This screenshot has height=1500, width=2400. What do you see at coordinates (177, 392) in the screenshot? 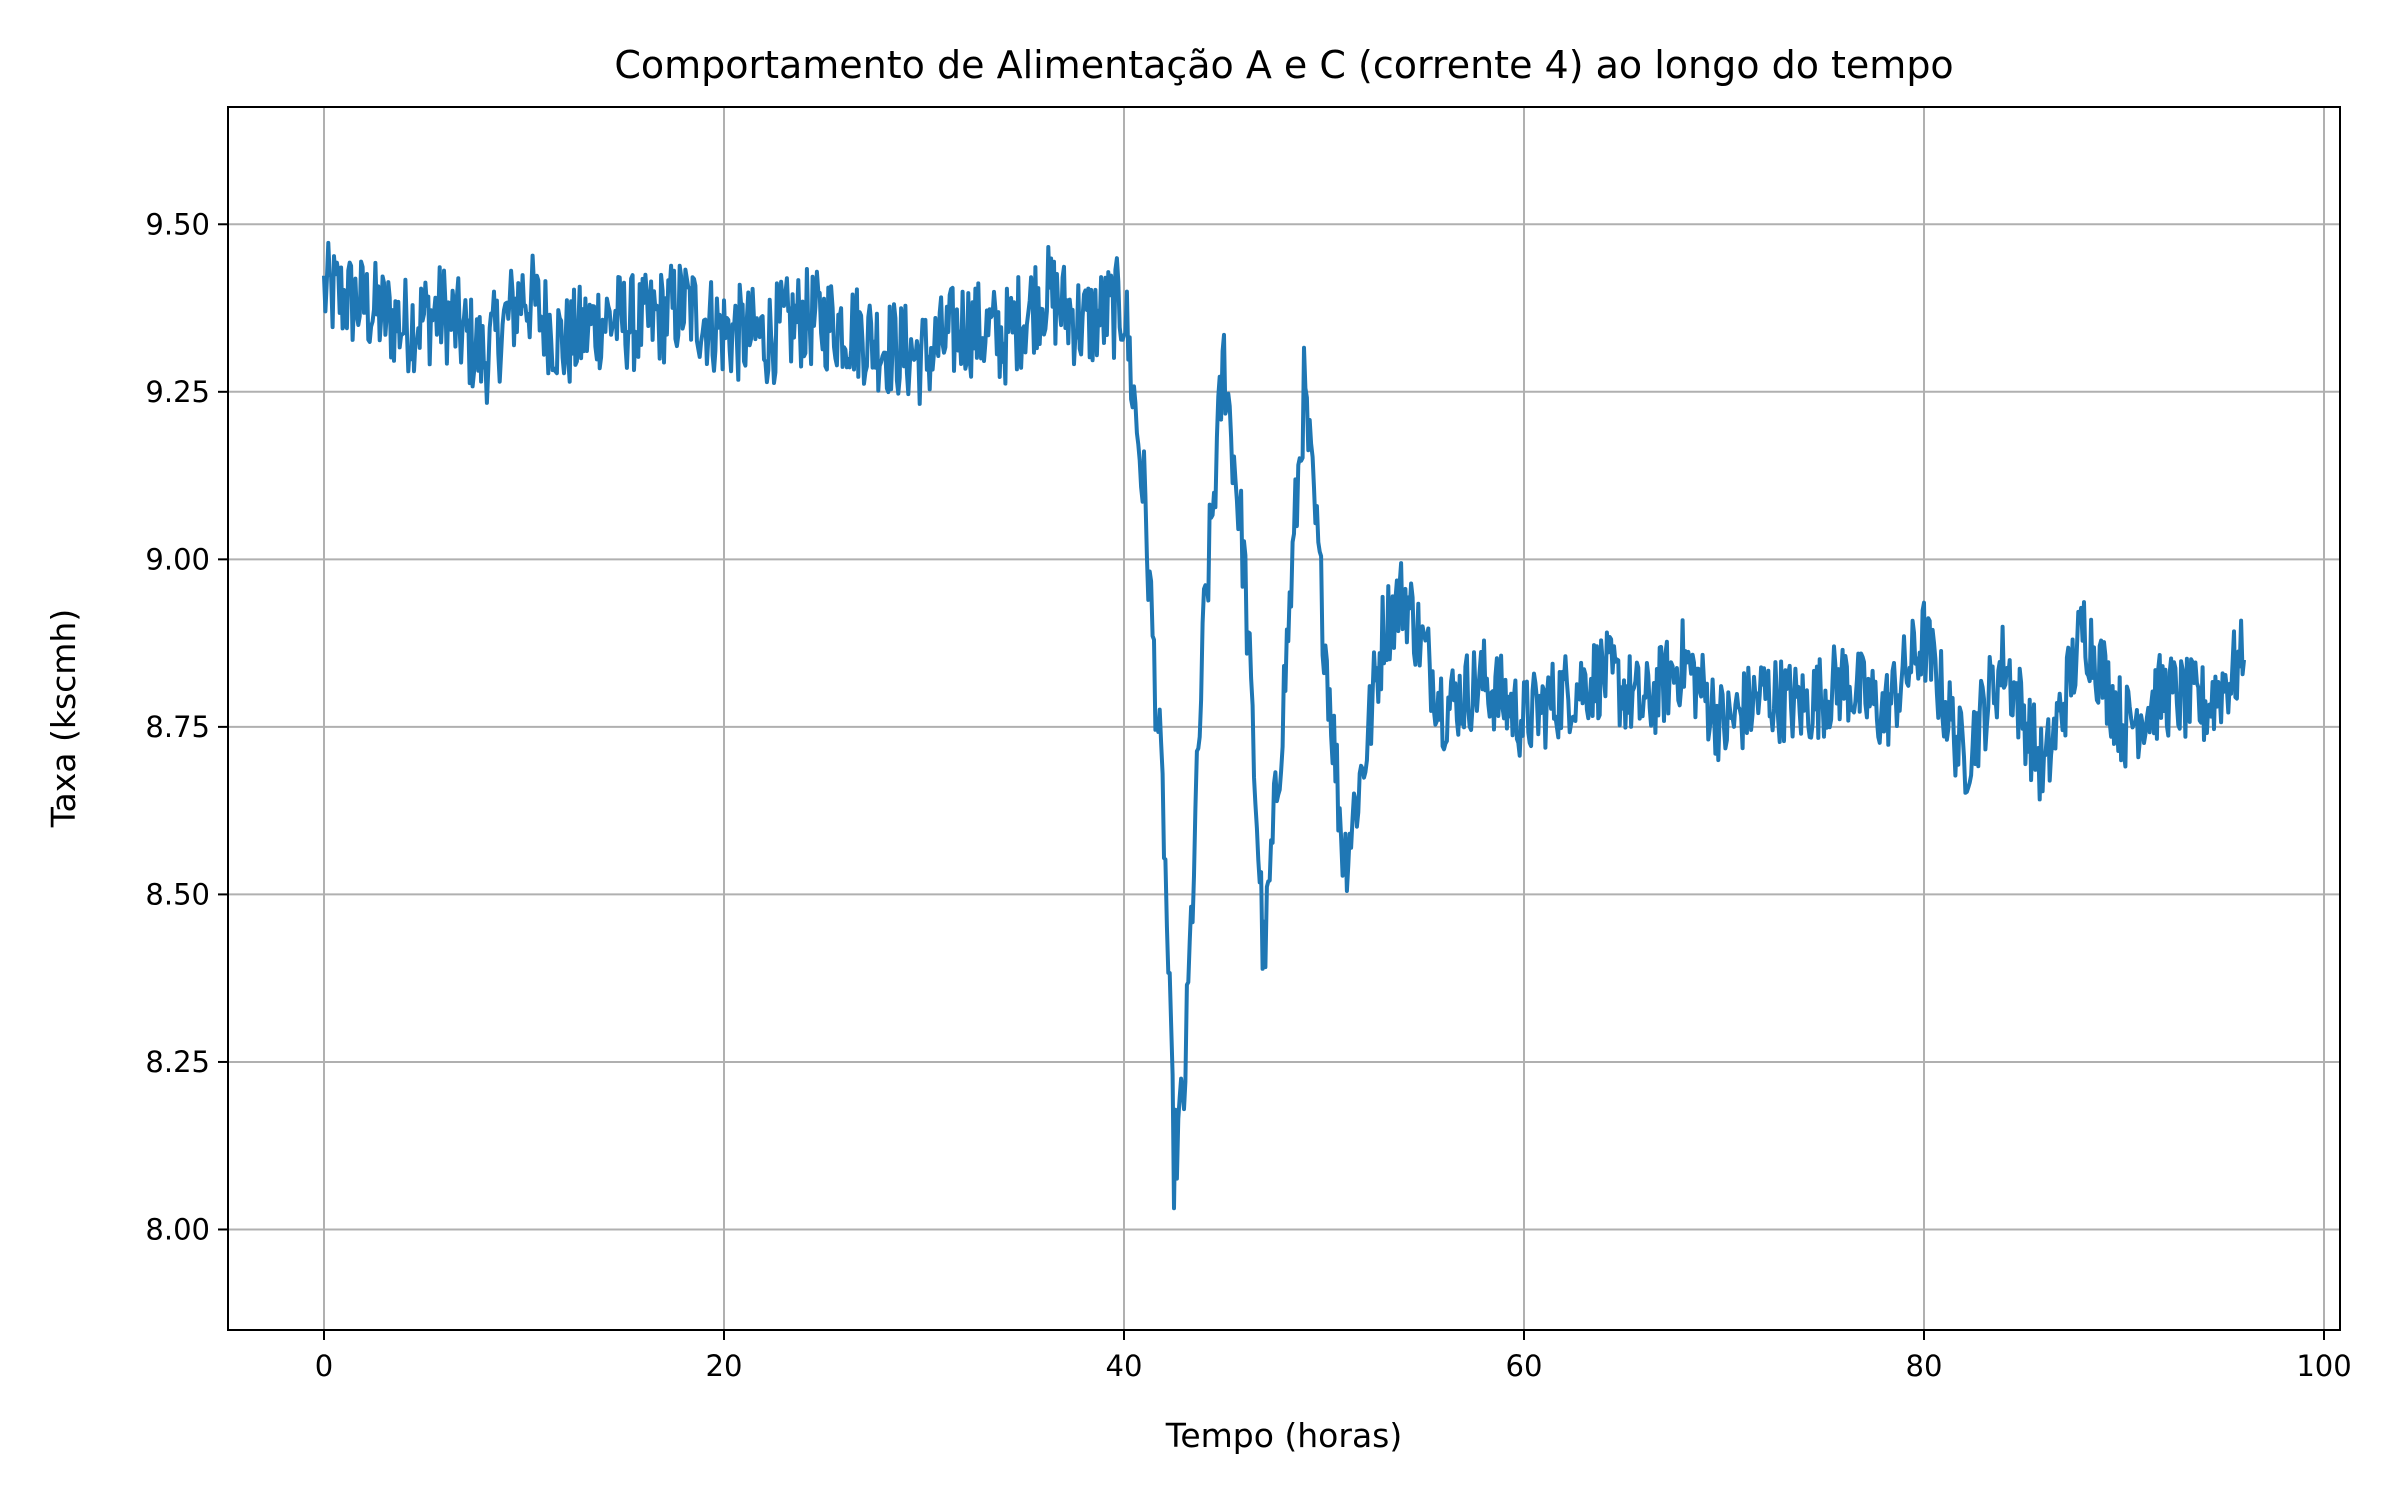
I see `y-tick-label: 9.25` at bounding box center [177, 392].